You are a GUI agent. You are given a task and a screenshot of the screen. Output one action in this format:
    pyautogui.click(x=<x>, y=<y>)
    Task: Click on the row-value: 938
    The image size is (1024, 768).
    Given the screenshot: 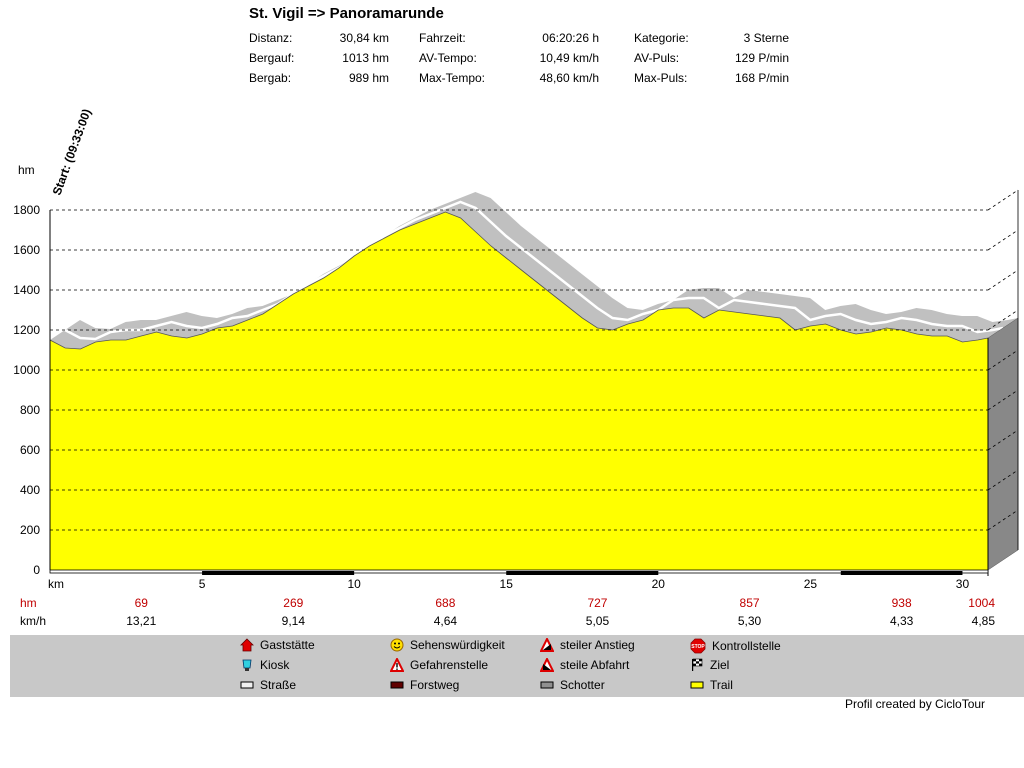 What is the action you would take?
    pyautogui.click(x=902, y=603)
    